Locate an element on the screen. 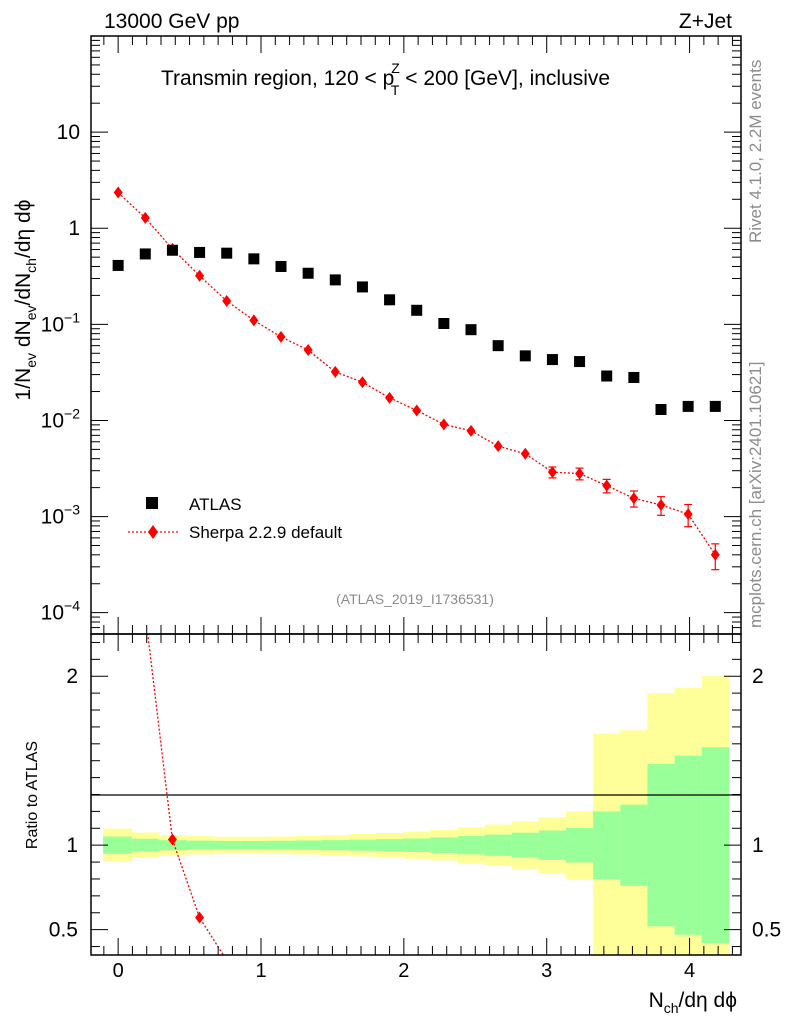 This screenshot has height=1024, width=786. mcplots-source-label: mcplots.cern.ch [arXiv:2401.10621] is located at coordinates (755, 495).